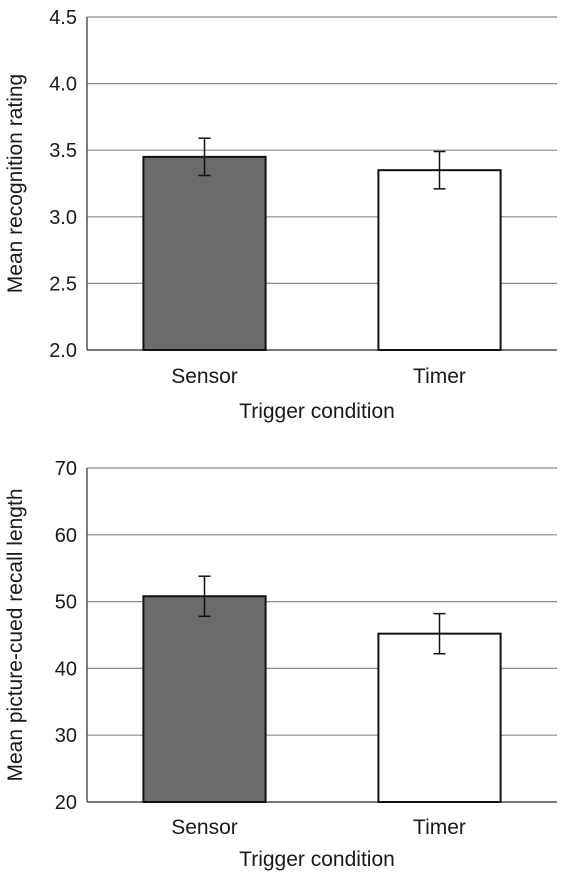 This screenshot has width=566, height=872. I want to click on y-tick-label: 60, so click(66, 536).